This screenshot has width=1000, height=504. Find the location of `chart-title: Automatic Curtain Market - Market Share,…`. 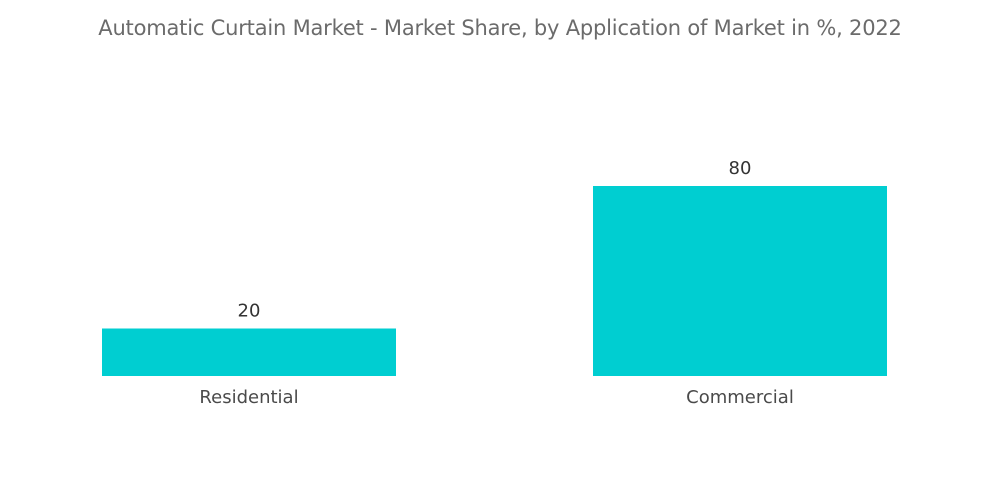

chart-title: Automatic Curtain Market - Market Share,… is located at coordinates (500, 28).